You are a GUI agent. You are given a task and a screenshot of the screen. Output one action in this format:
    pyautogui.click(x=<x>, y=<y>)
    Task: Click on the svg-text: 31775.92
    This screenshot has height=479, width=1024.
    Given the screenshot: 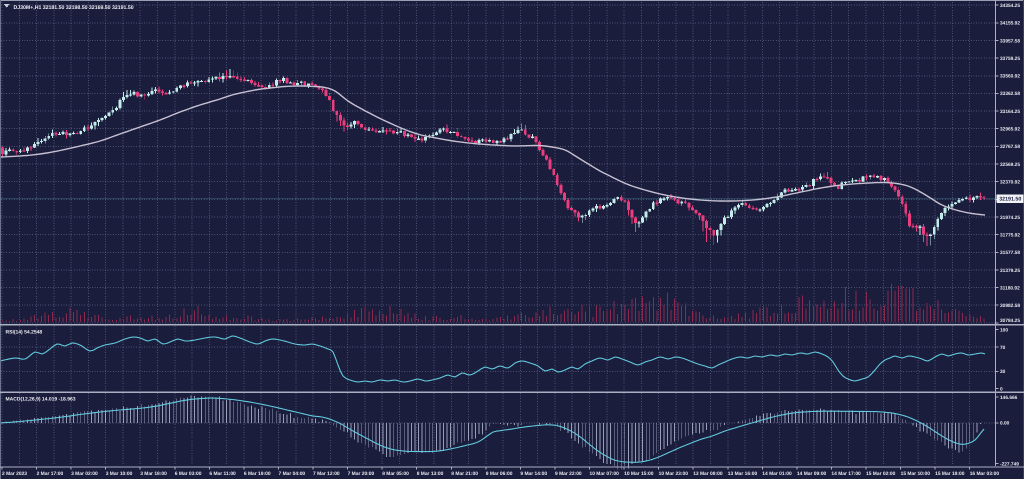 What is the action you would take?
    pyautogui.click(x=1010, y=235)
    